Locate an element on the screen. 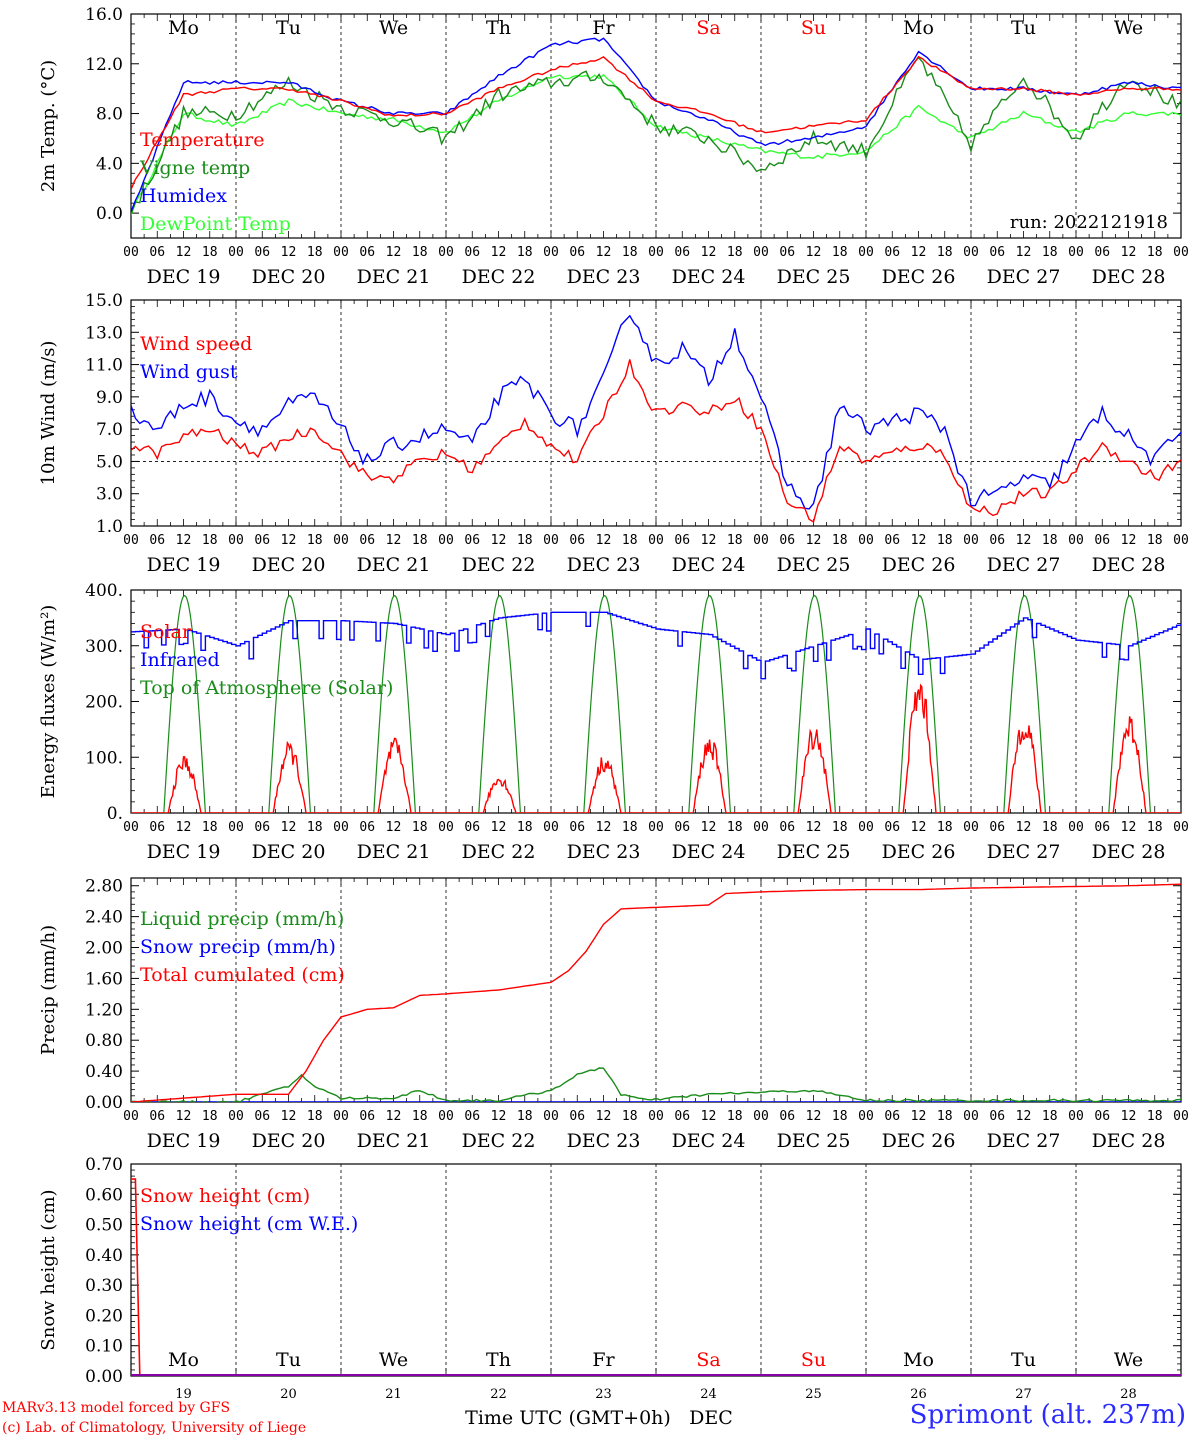 This screenshot has width=1194, height=1440. day-number-label: 22 is located at coordinates (498, 1394).